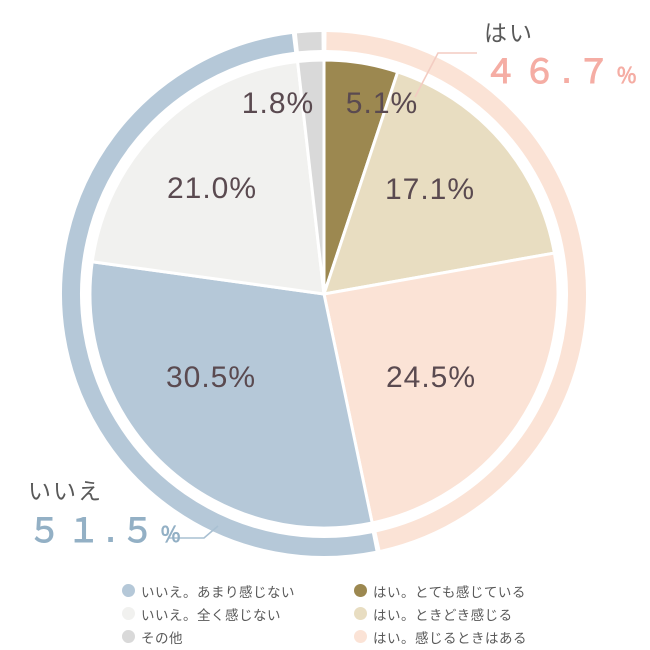 The height and width of the screenshot is (650, 650). I want to click on legend-label: その他, so click(162, 638).